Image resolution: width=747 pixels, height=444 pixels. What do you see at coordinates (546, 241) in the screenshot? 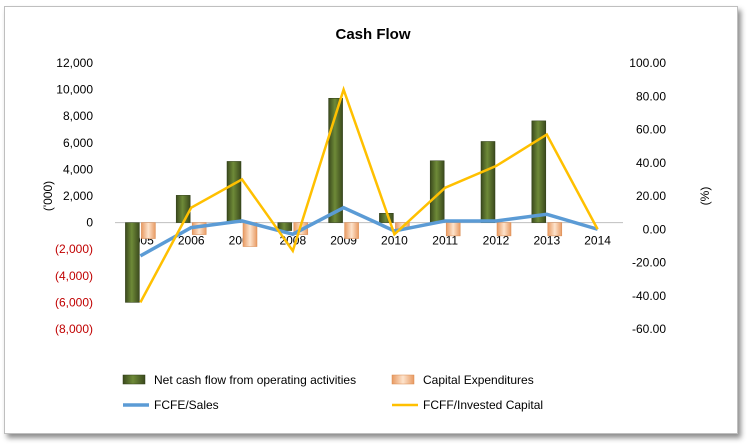
I see `category-label: 2013` at bounding box center [546, 241].